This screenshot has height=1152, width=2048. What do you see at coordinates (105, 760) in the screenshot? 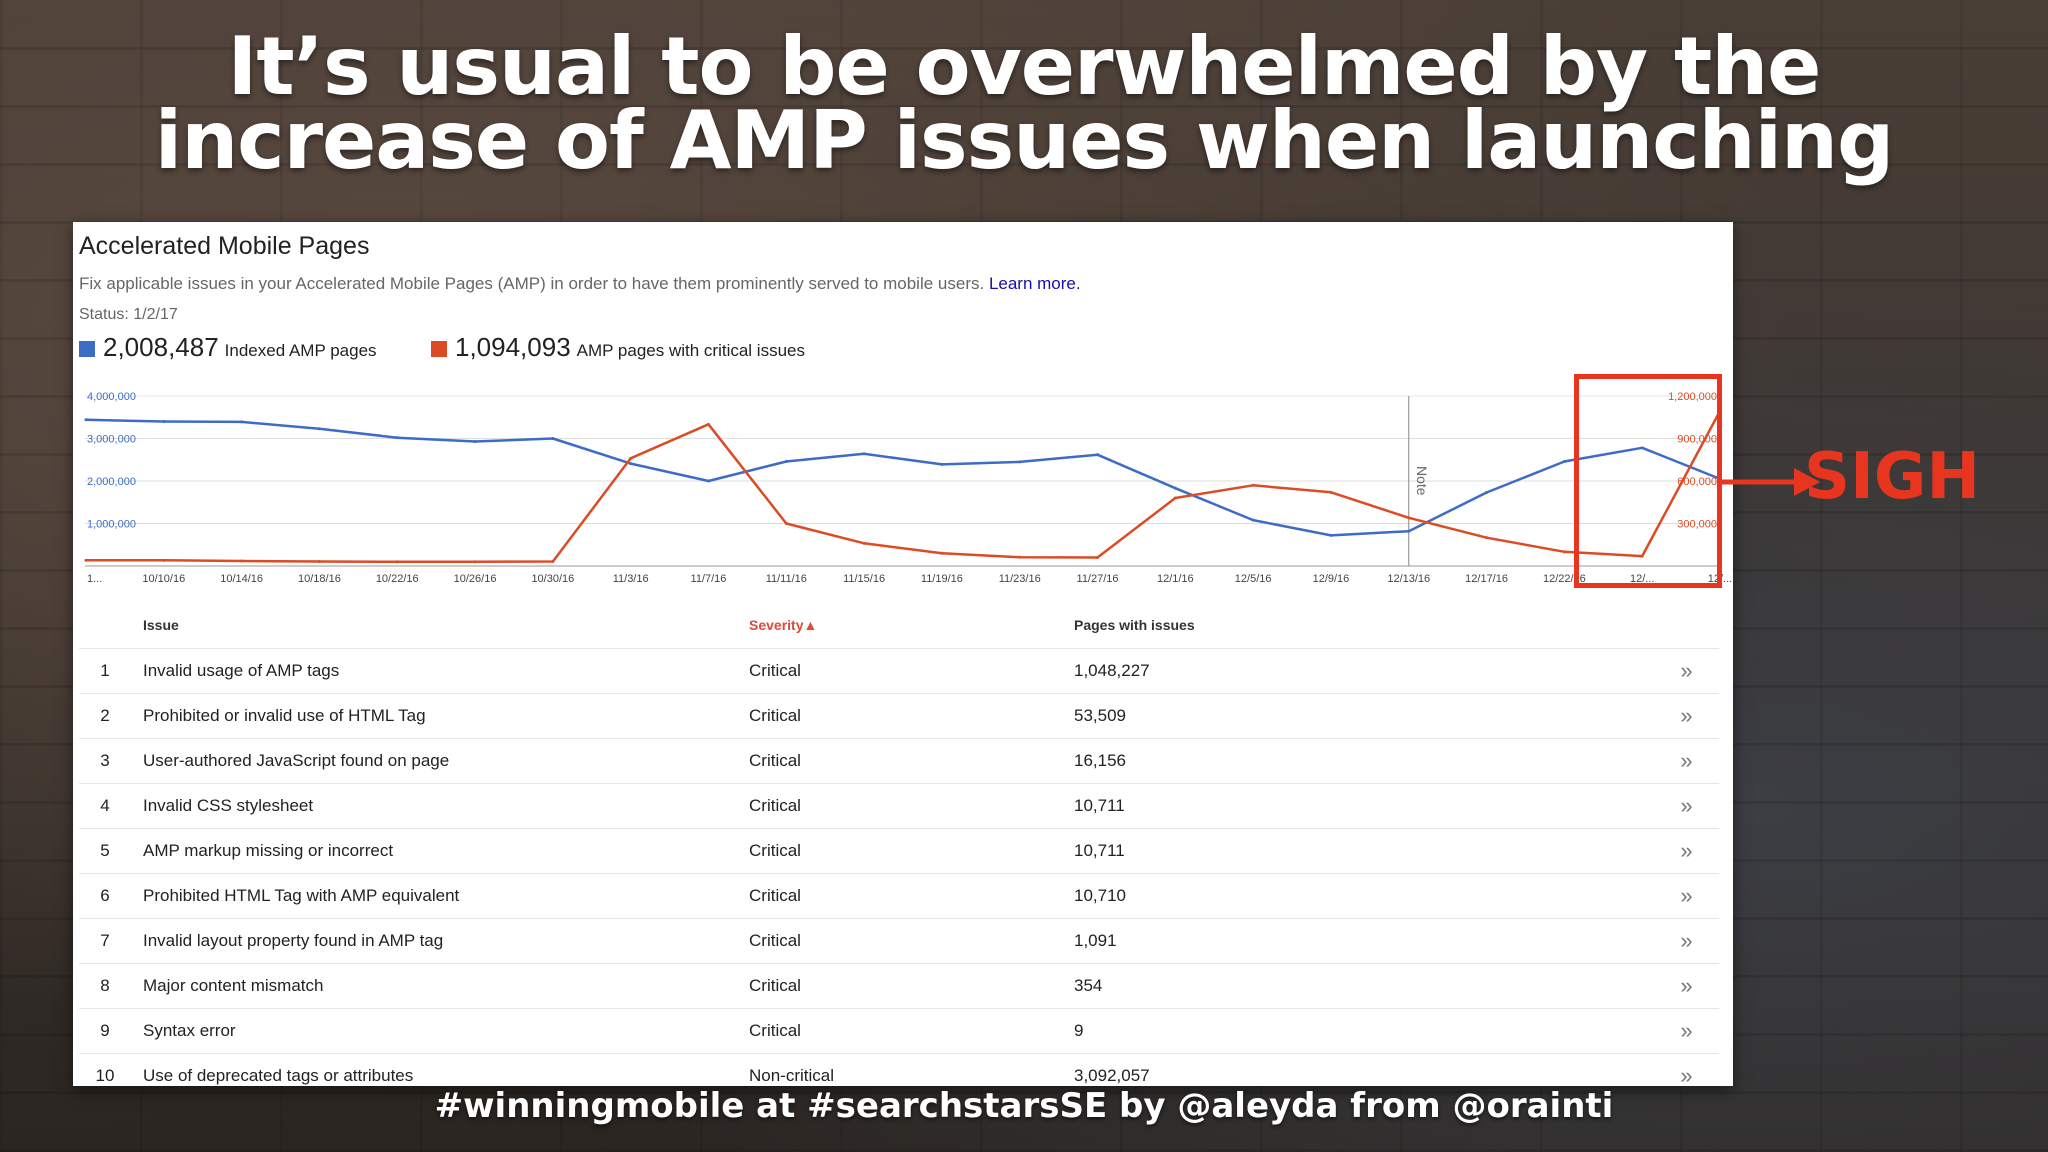
I see `row-number: 3` at bounding box center [105, 760].